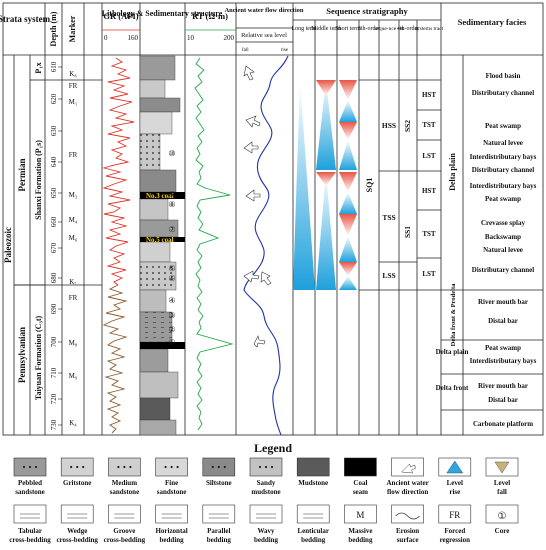 The height and width of the screenshot is (550, 546). Describe the element at coordinates (73, 282) in the screenshot. I see `marker-label: K₇` at that location.